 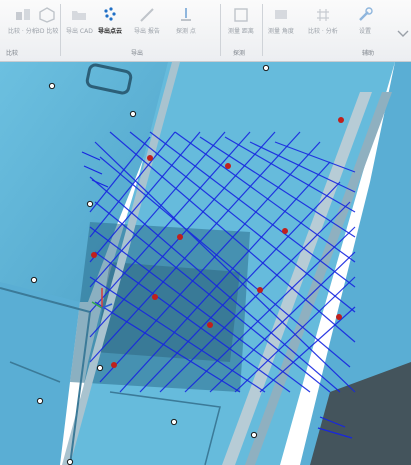 What do you see at coordinates (22, 14) in the screenshot?
I see `compare-icon` at bounding box center [22, 14].